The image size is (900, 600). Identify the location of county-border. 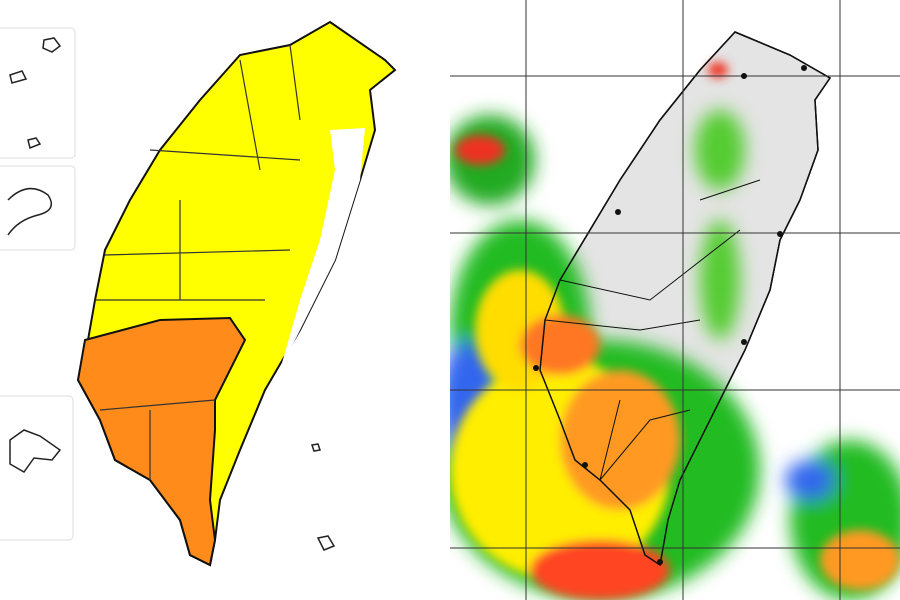
(652, 330).